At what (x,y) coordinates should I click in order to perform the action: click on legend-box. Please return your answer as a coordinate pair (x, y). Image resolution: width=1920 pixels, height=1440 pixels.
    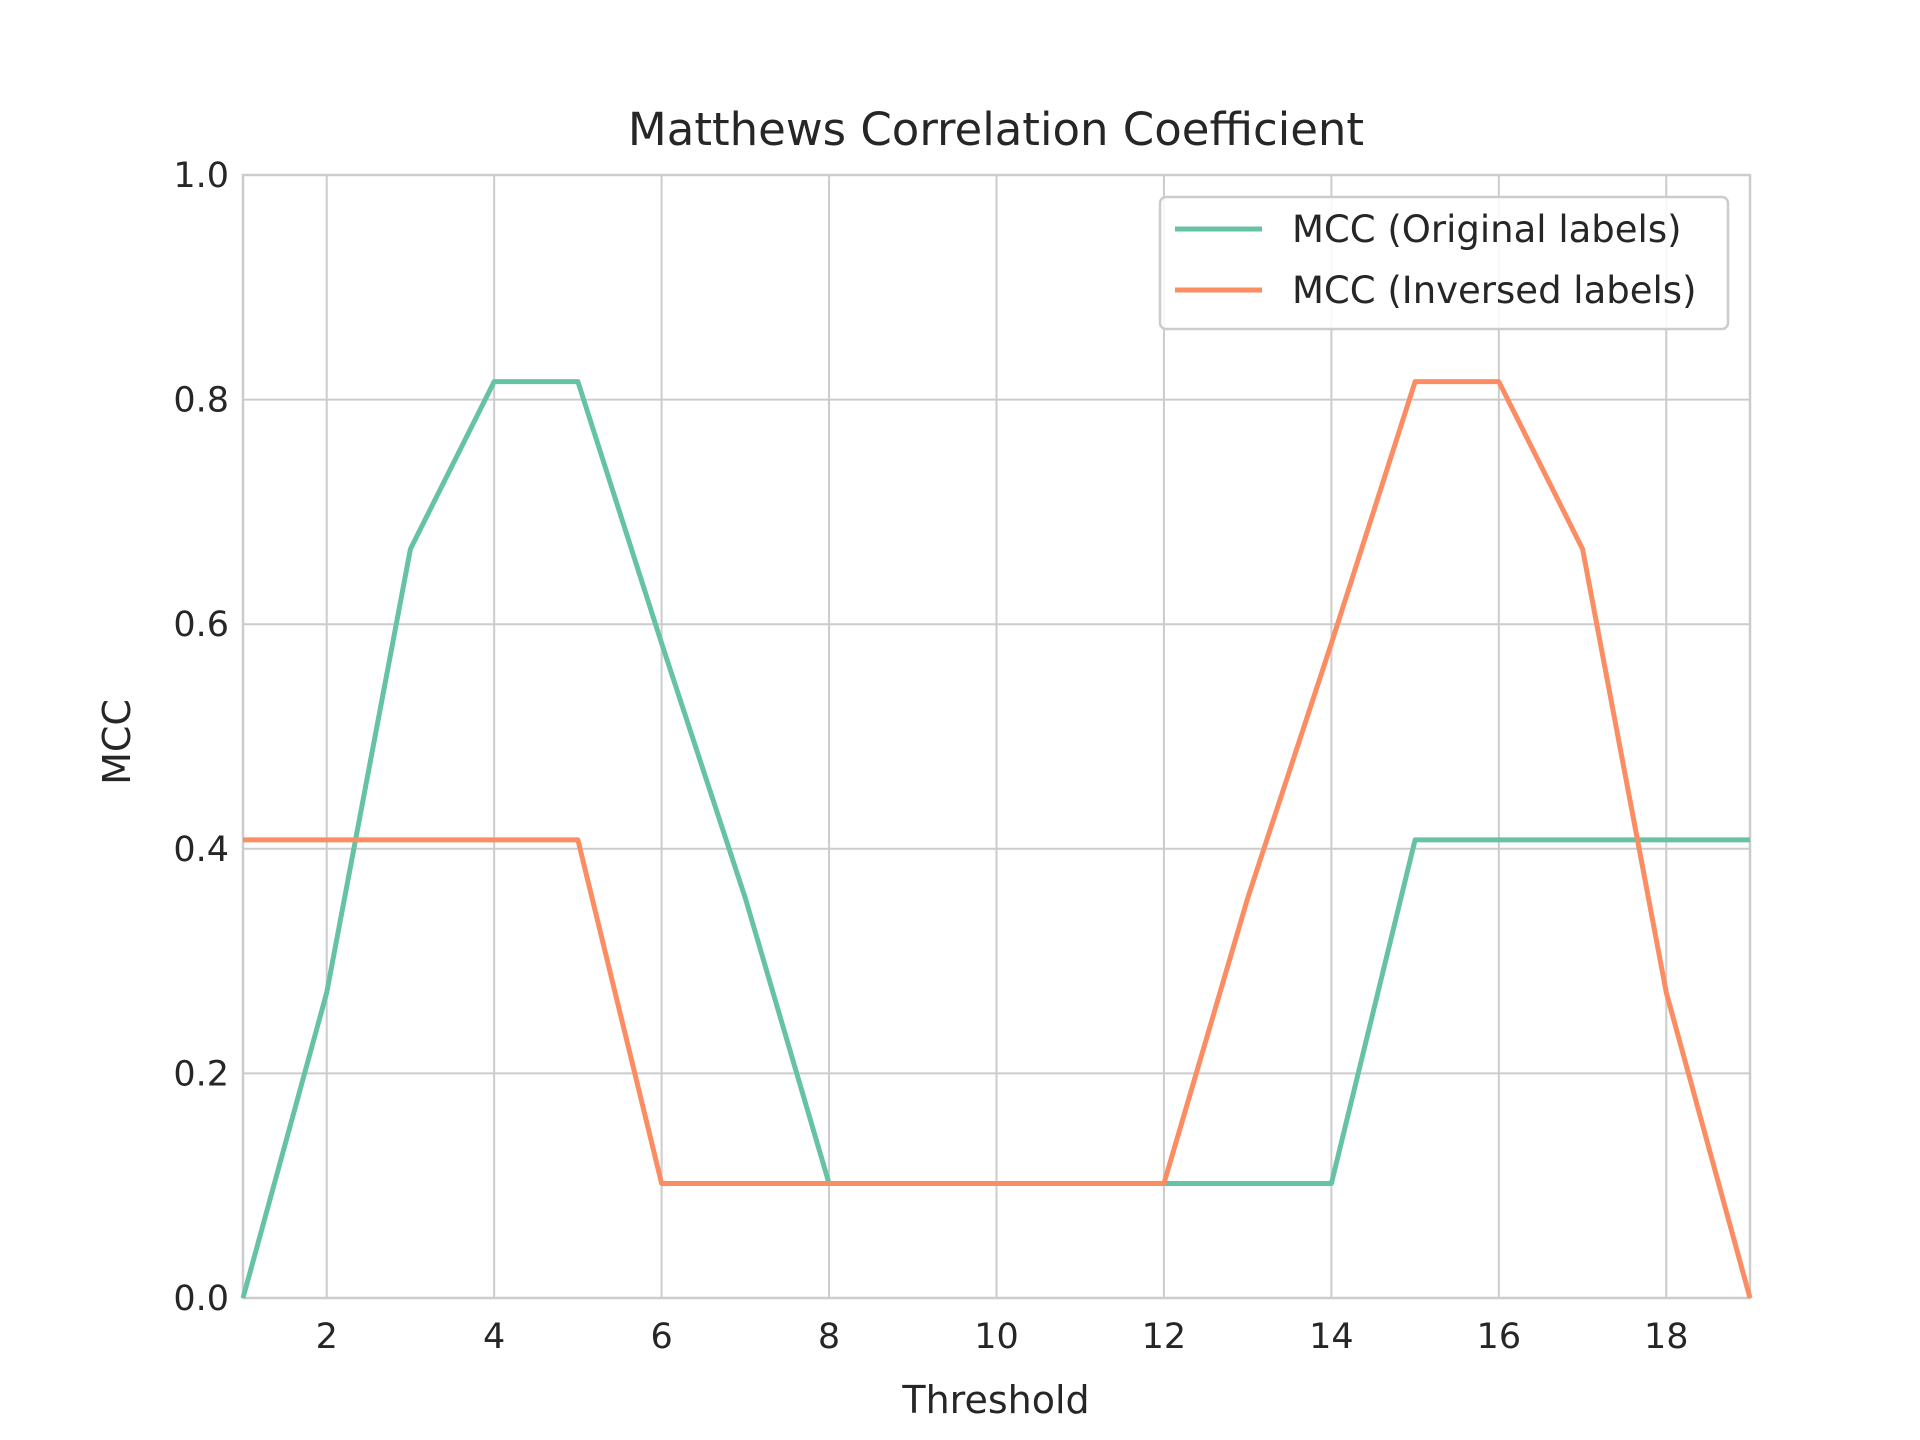
    Looking at the image, I should click on (1444, 263).